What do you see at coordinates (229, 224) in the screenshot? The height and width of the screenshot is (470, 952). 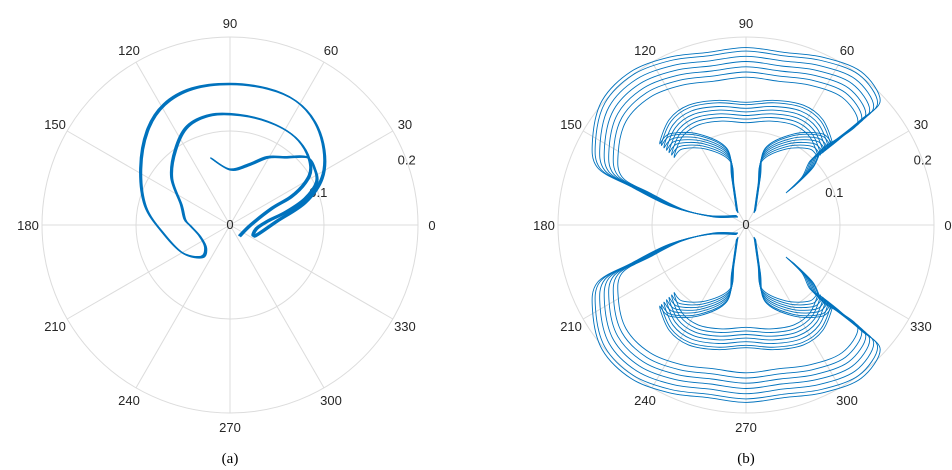 I see `chart-a-r-label-0: 0` at bounding box center [229, 224].